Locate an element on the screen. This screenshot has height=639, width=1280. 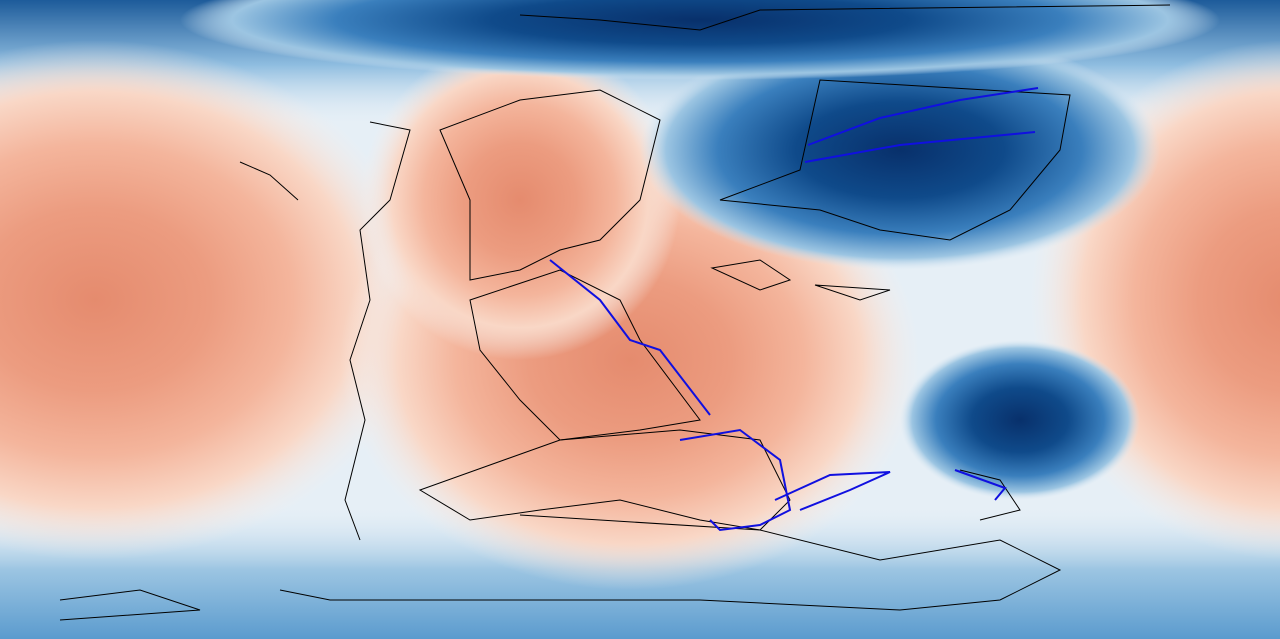
anomaly-north is located at coordinates (520, 200).